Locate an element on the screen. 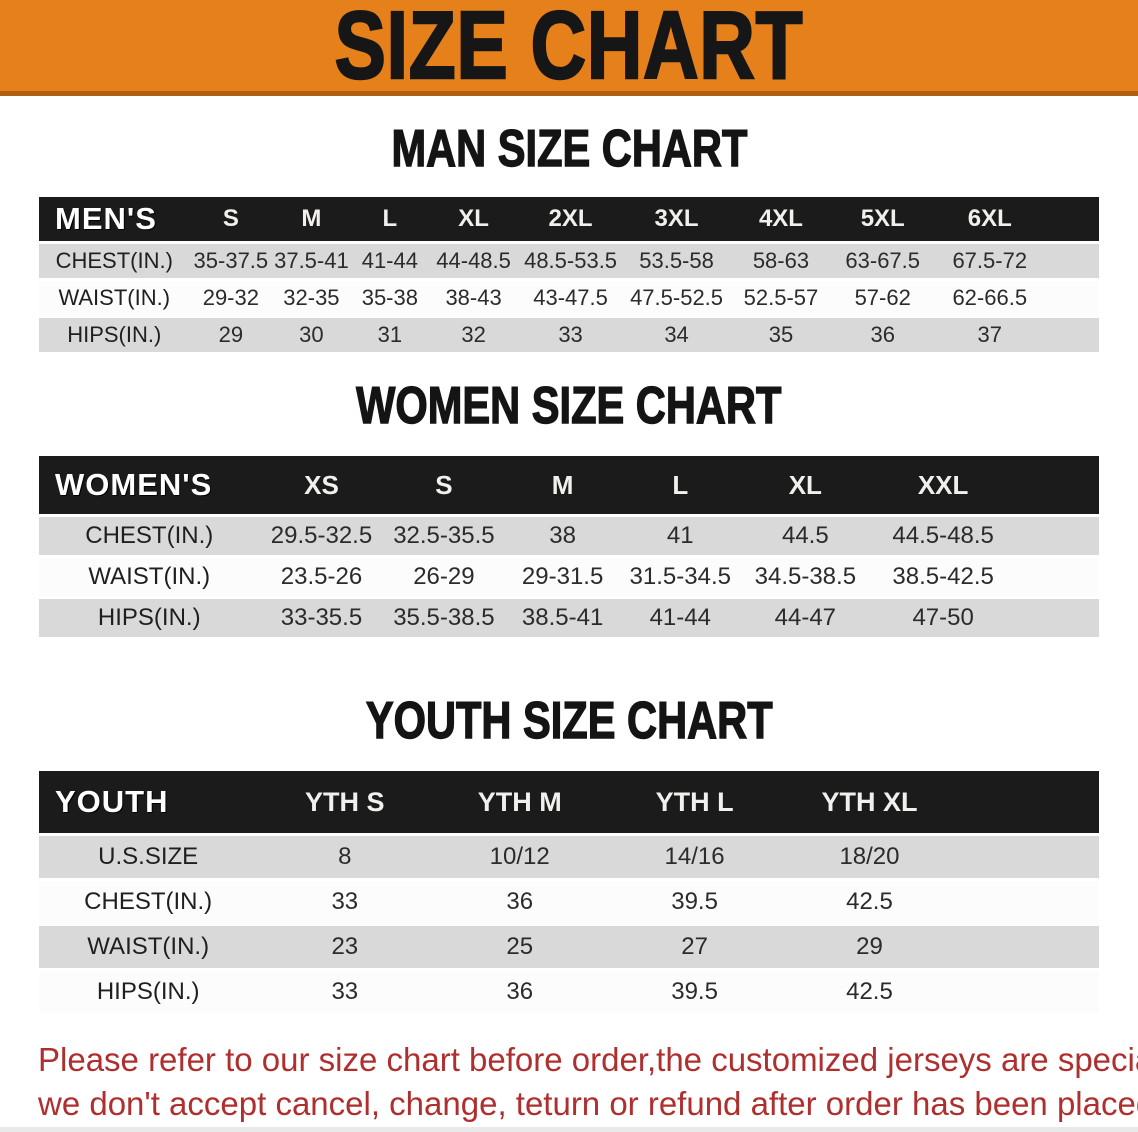 This screenshot has width=1138, height=1132. size-cell: 48.5-53.5 is located at coordinates (571, 260).